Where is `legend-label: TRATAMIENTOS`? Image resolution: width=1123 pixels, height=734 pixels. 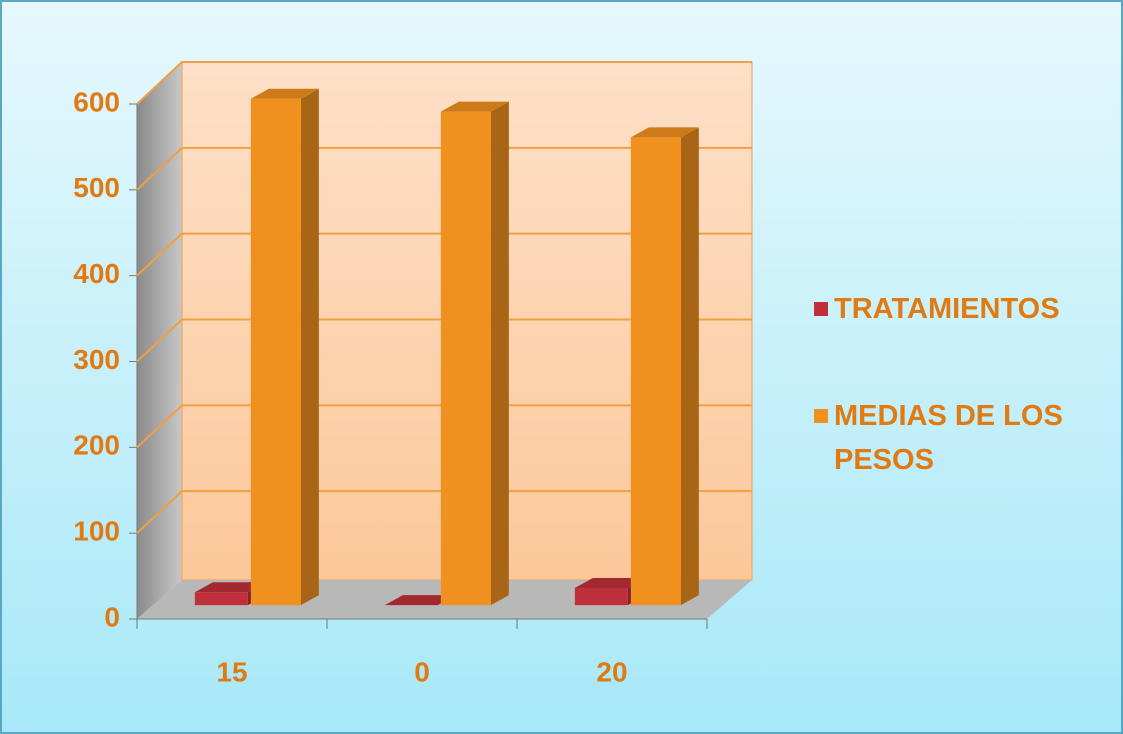 legend-label: TRATAMIENTOS is located at coordinates (947, 309).